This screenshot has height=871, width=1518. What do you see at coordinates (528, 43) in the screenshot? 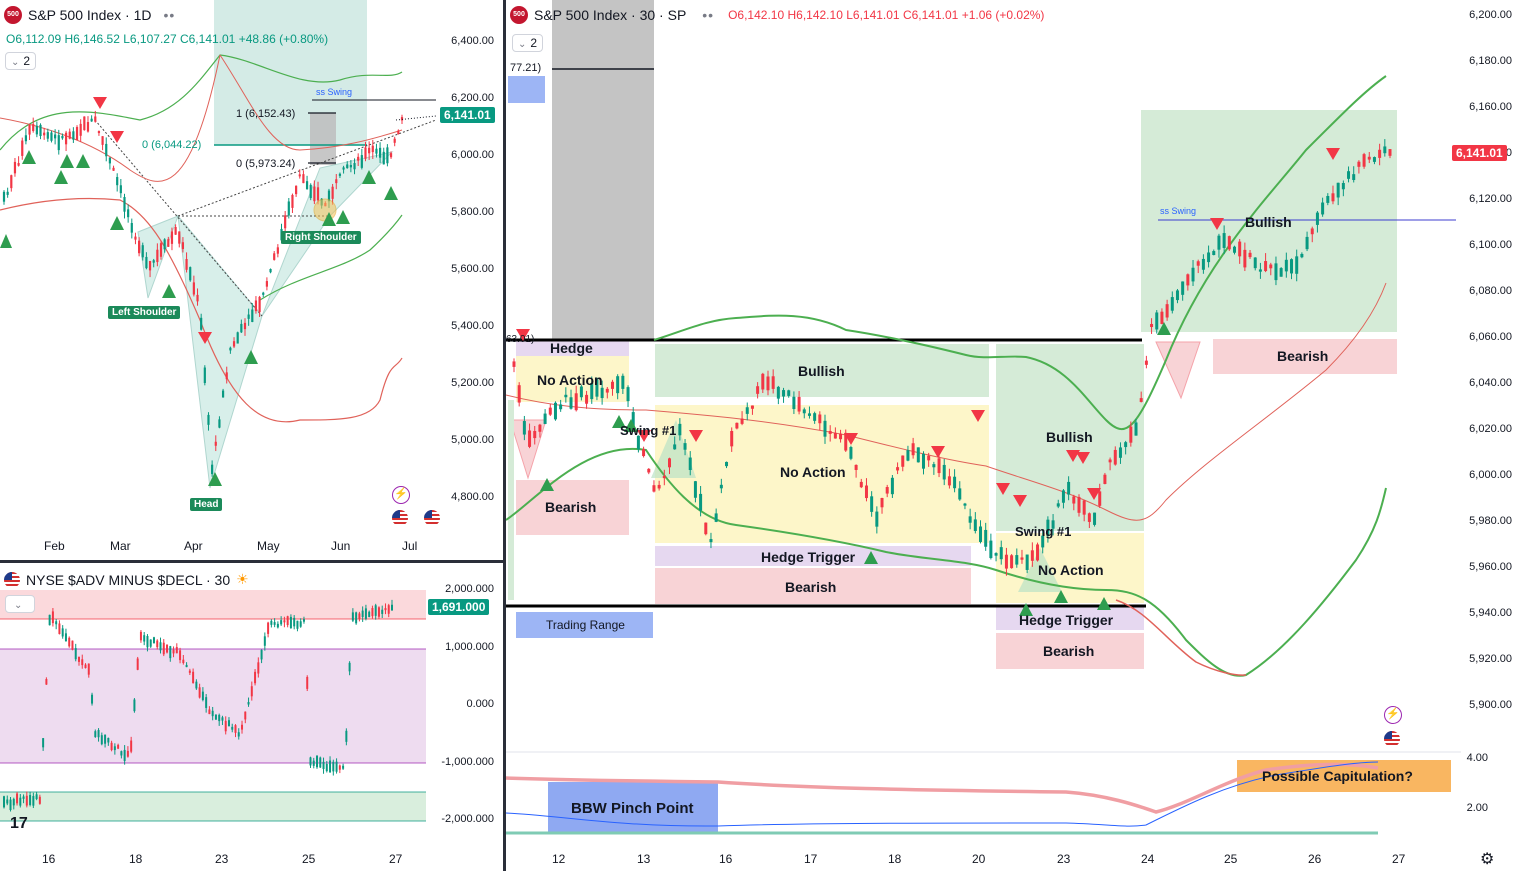
I see `intraday-layout-chip: ⌄ 2` at bounding box center [528, 43].